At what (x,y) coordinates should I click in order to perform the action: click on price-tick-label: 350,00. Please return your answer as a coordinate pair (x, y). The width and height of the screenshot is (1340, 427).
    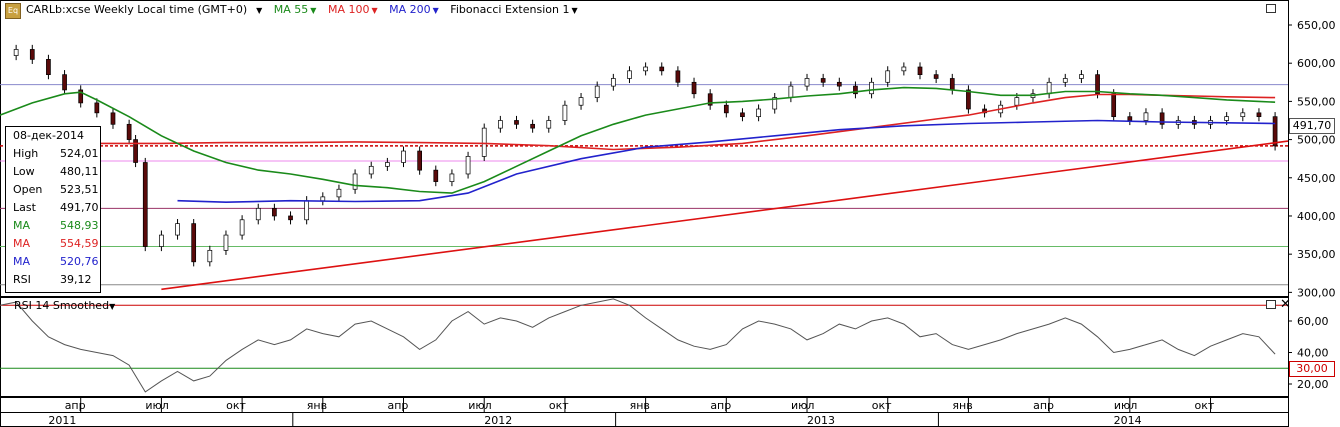
    Looking at the image, I should click on (1316, 254).